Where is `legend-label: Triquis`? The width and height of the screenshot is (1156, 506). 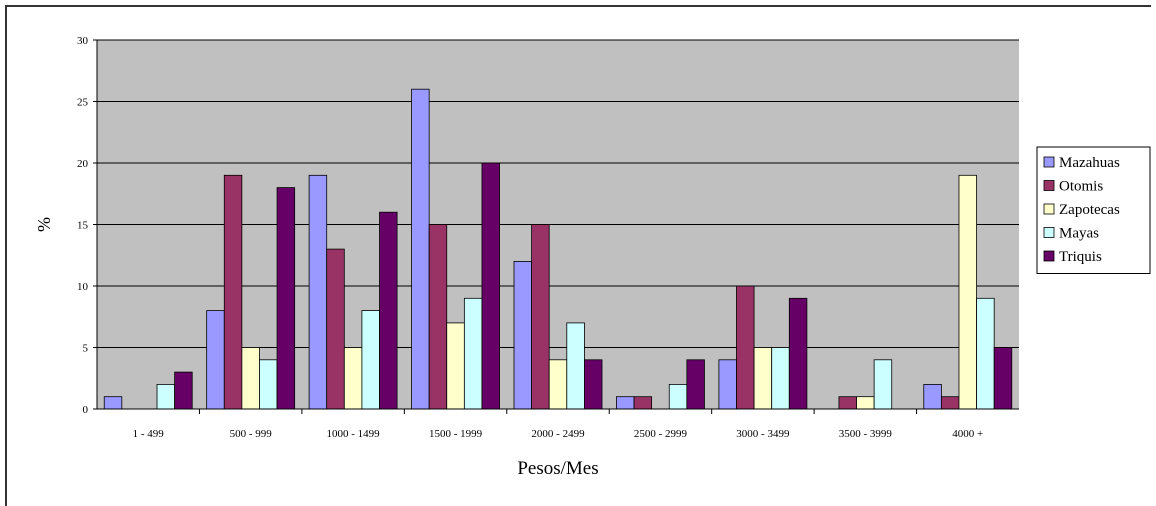 legend-label: Triquis is located at coordinates (1080, 257).